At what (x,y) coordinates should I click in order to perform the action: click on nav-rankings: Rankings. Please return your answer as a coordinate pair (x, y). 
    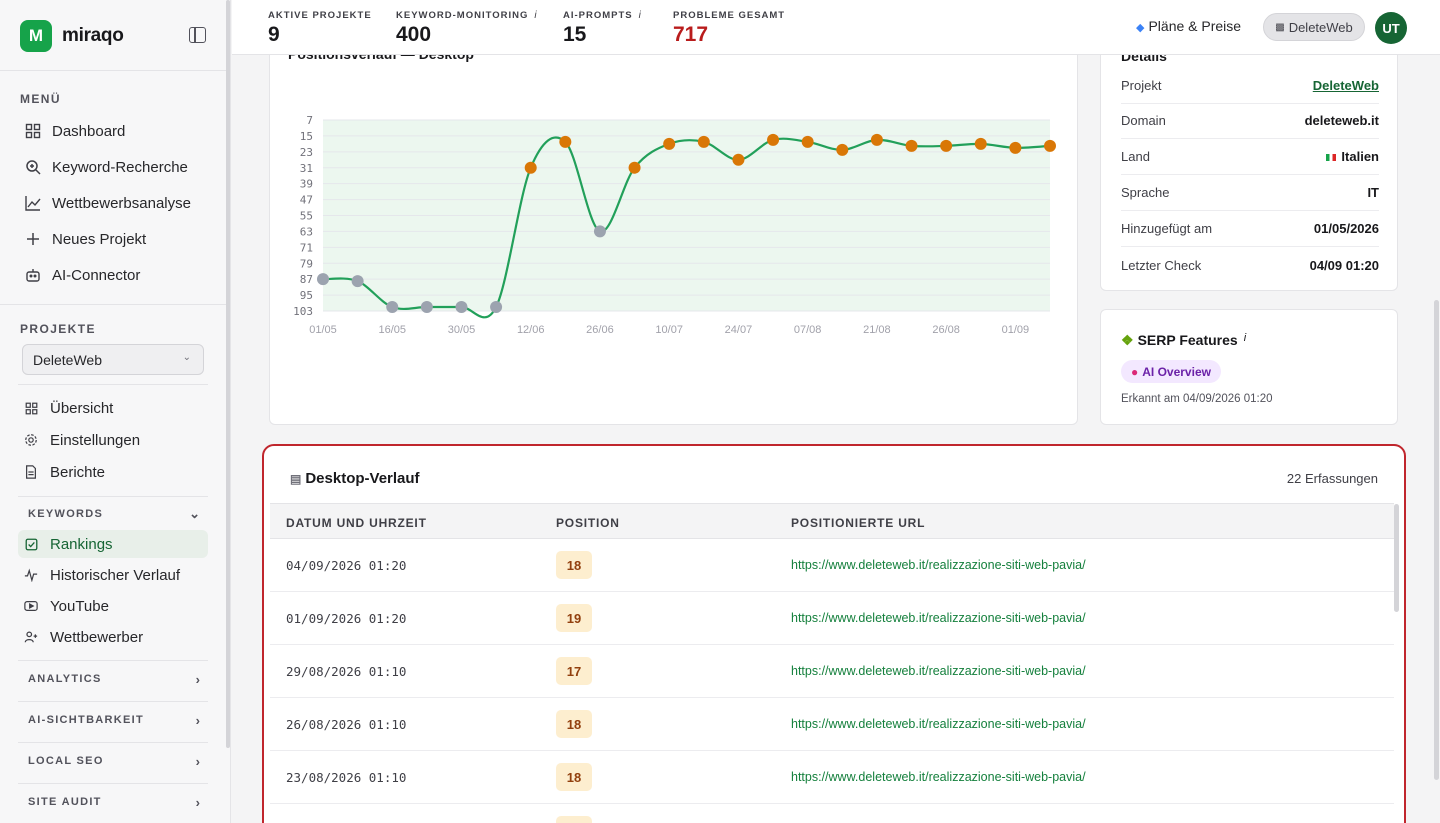
    Looking at the image, I should click on (113, 544).